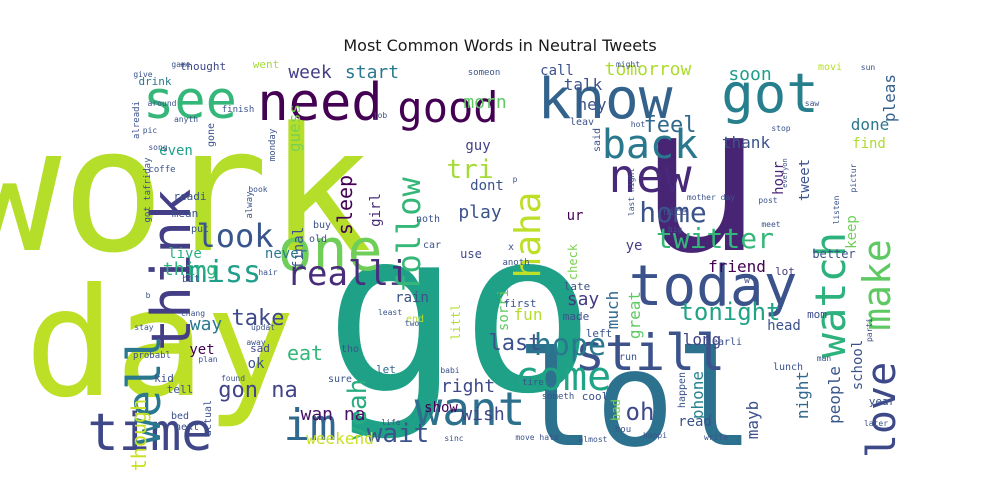 This screenshot has width=1000, height=500. I want to click on word-140: coffe, so click(161, 170).